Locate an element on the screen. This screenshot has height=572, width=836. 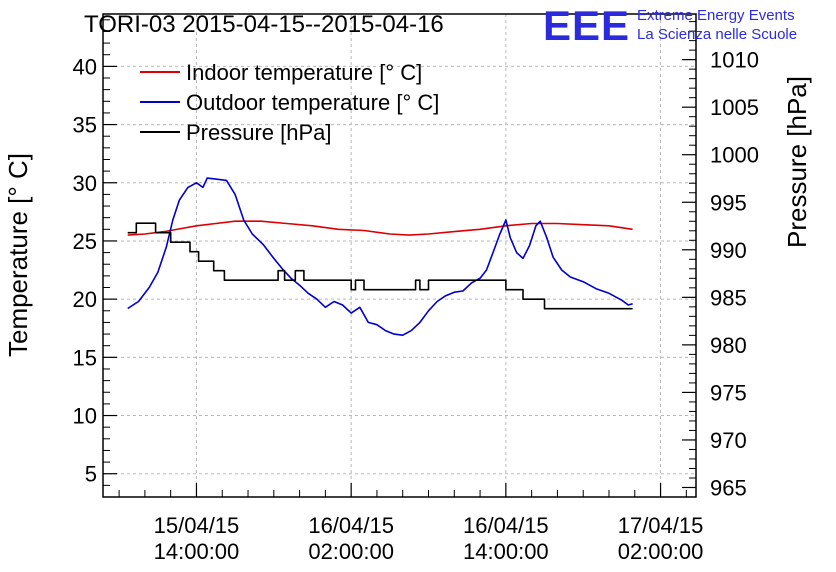
y-tick-label-left: 35 is located at coordinates (85, 125).